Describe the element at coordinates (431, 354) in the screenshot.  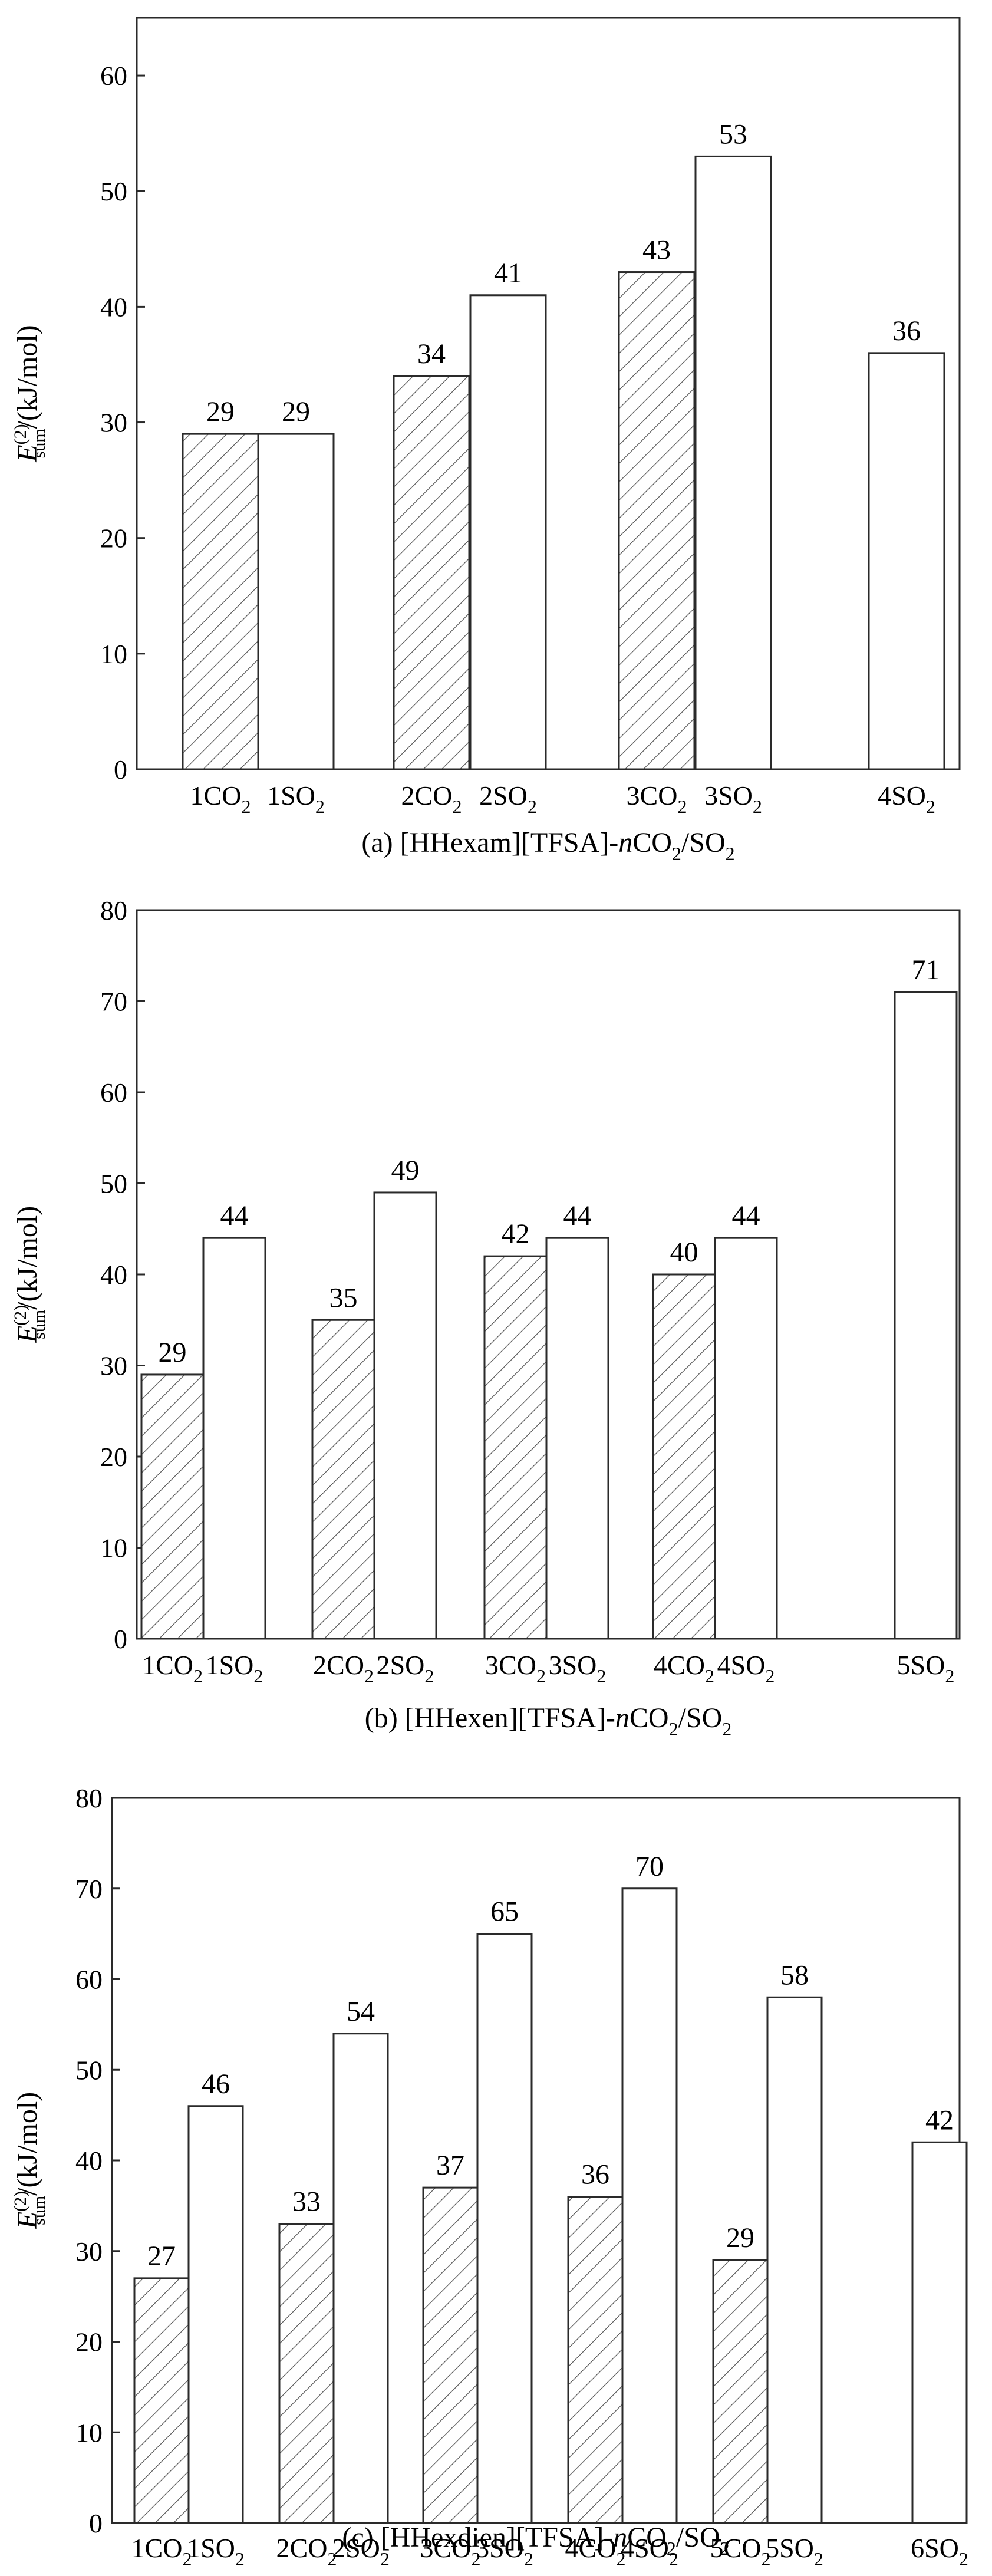
I see `bar-value-label: 34` at that location.